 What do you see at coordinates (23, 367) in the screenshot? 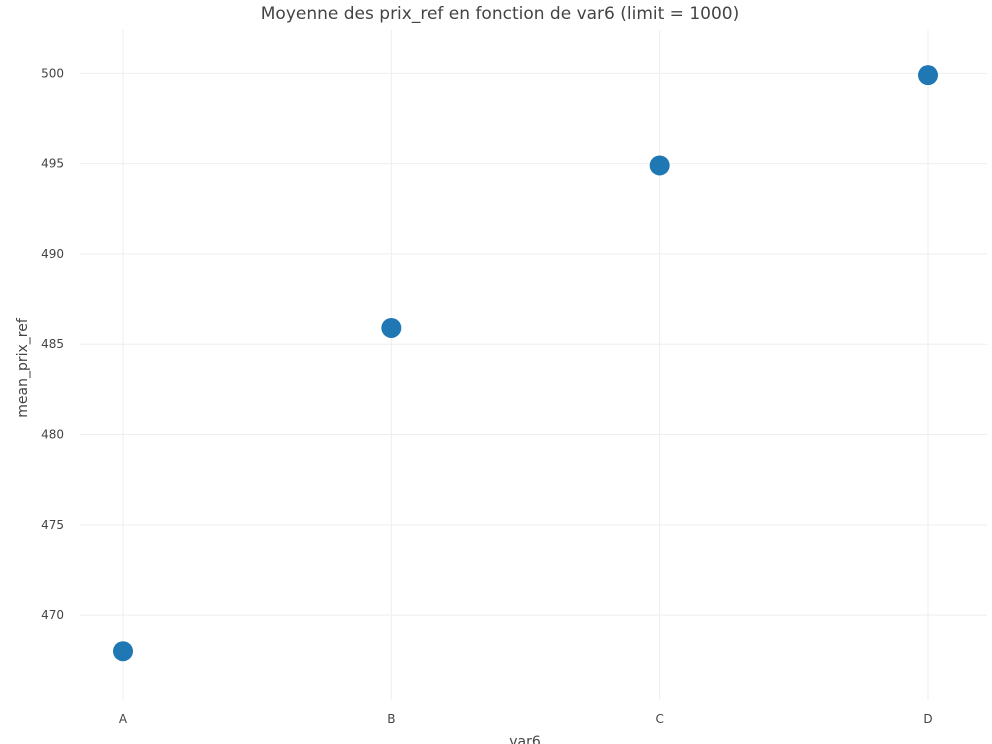
I see `y-axis-title: mean_prix_ref` at bounding box center [23, 367].